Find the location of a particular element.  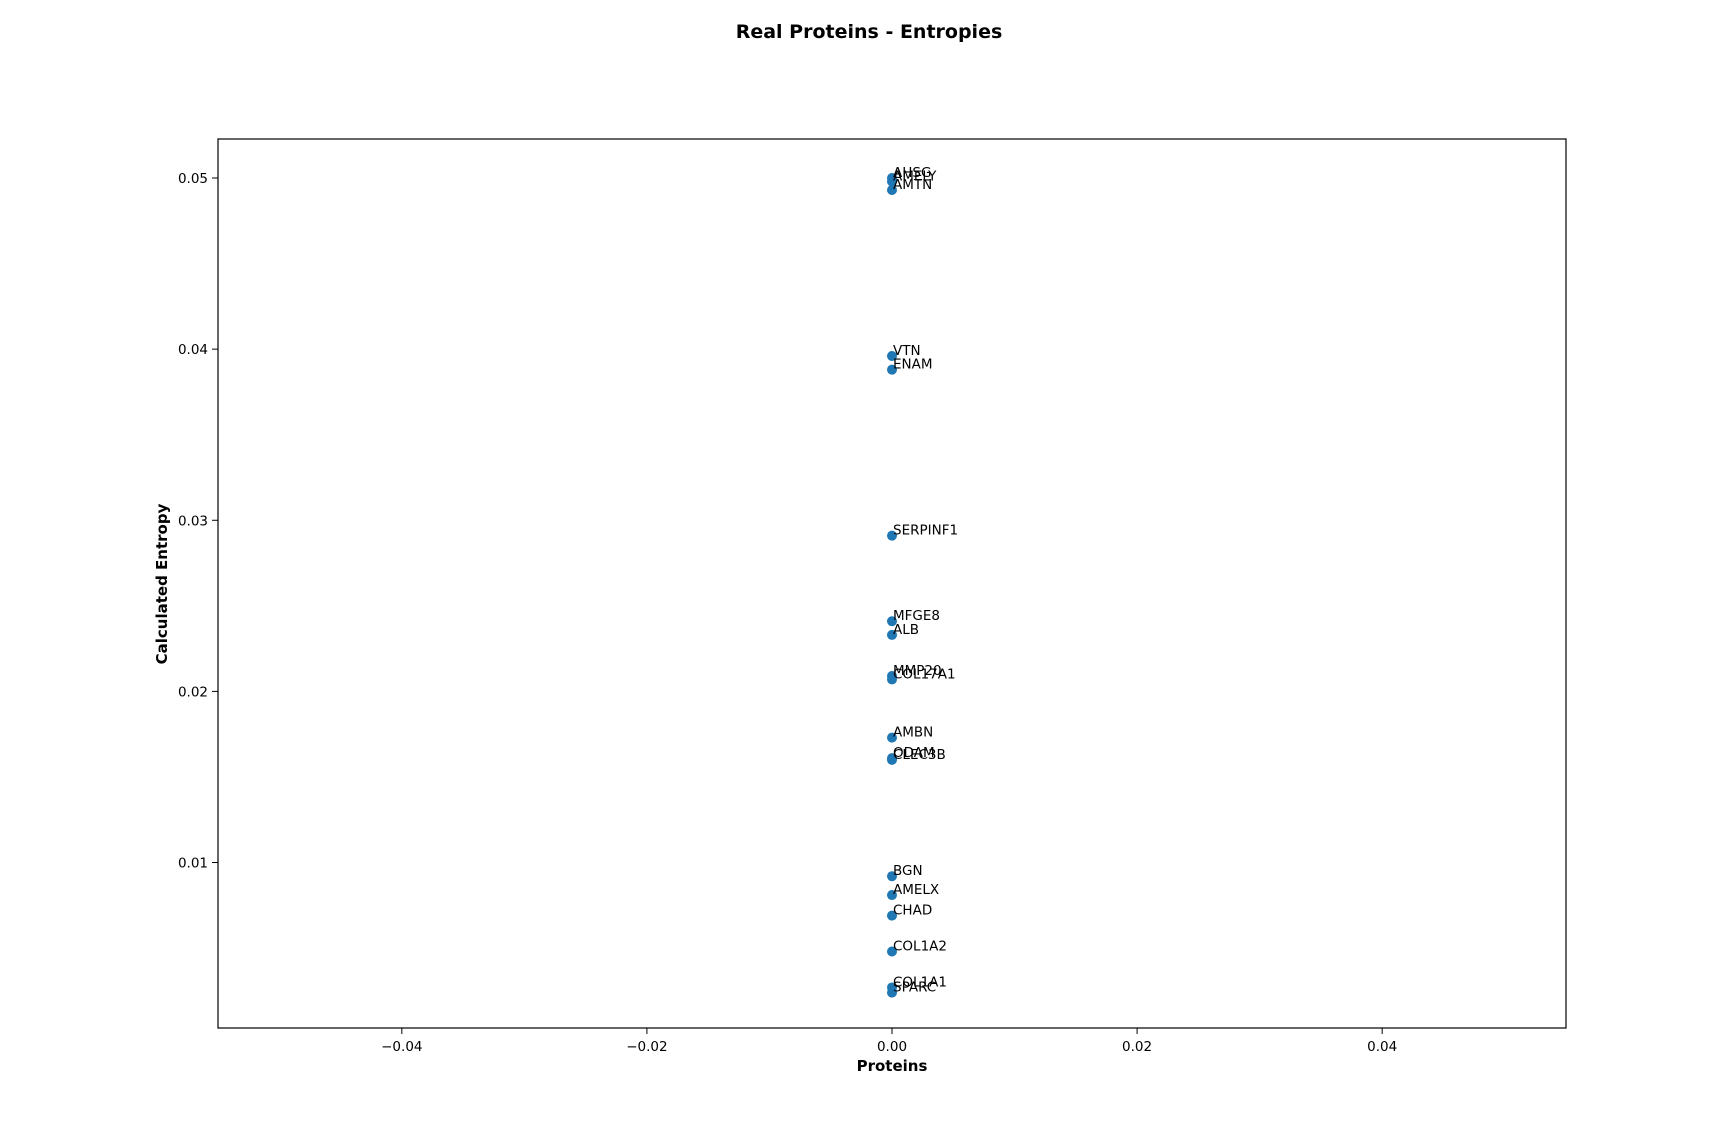

data-point-label: CHAD is located at coordinates (912, 911).